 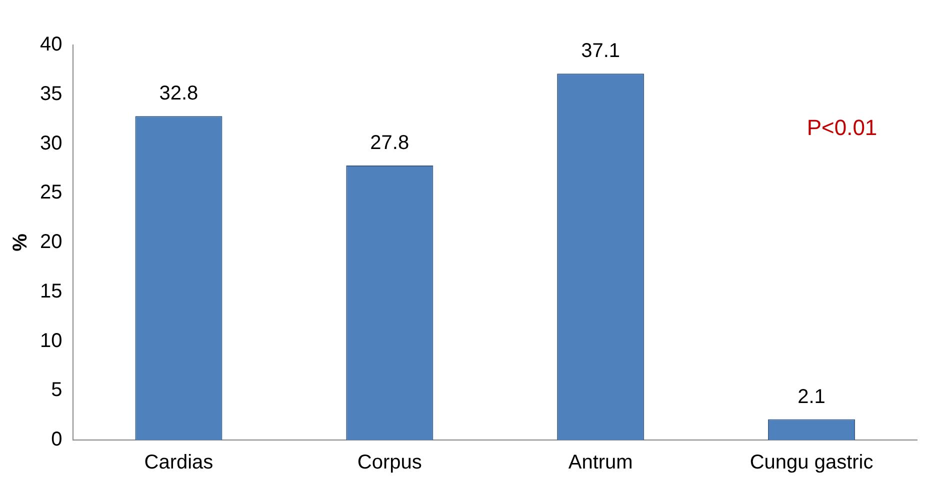 What do you see at coordinates (51, 143) in the screenshot?
I see `y-tick-label: 30` at bounding box center [51, 143].